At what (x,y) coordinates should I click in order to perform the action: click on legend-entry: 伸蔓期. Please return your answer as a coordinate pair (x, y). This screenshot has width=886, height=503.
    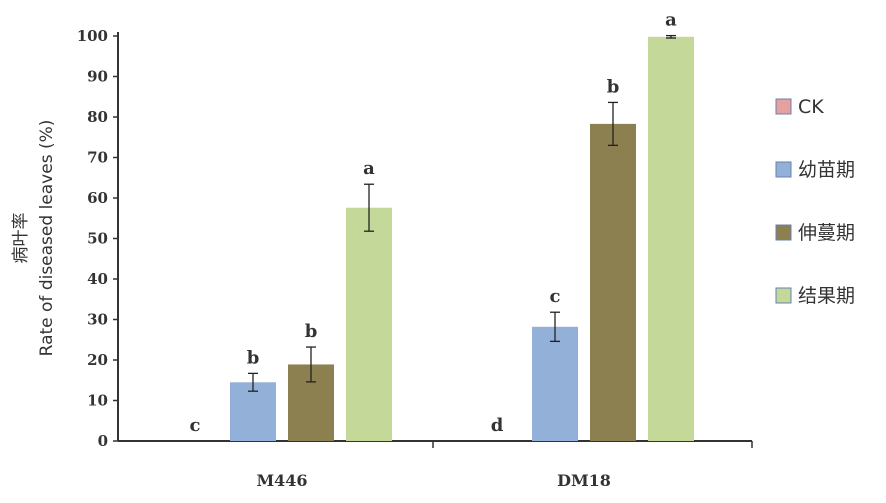
    Looking at the image, I should click on (826, 233).